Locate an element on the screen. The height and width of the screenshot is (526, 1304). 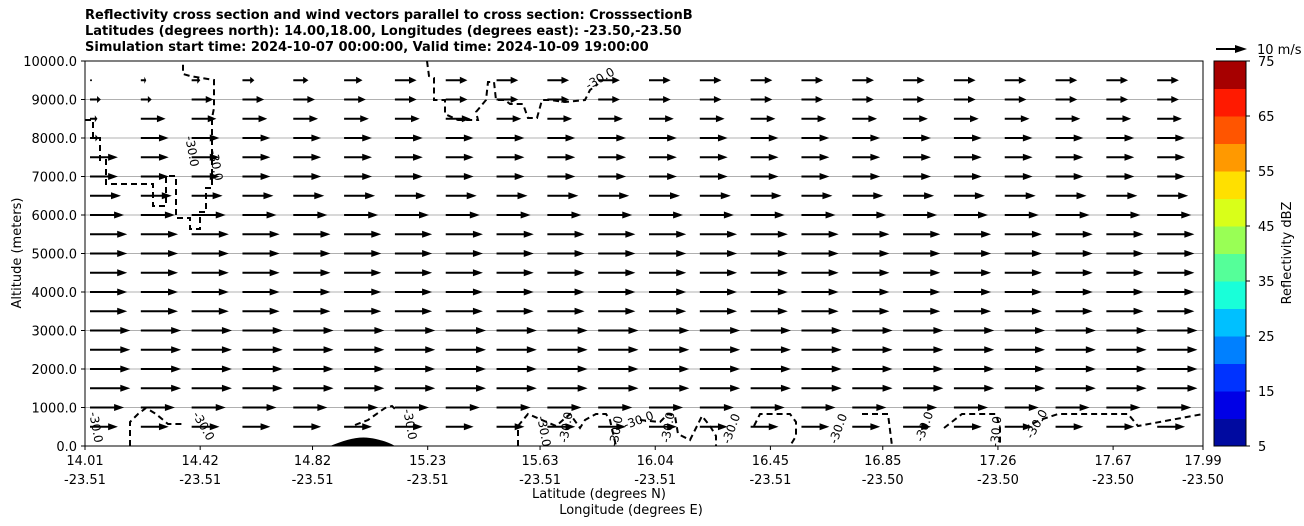
y-axis-label: Altitude (meters) is located at coordinates (17, 253).